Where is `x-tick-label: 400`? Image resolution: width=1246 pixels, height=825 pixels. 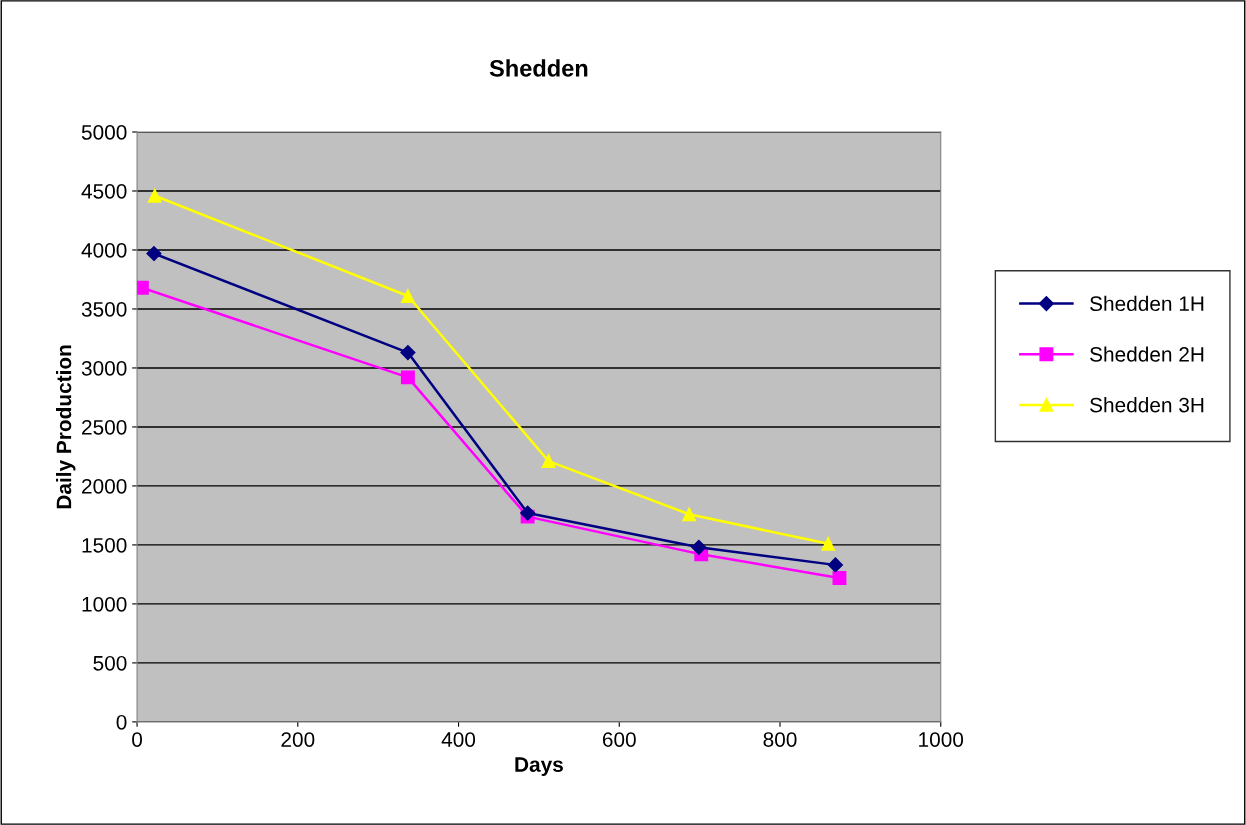
x-tick-label: 400 is located at coordinates (458, 739).